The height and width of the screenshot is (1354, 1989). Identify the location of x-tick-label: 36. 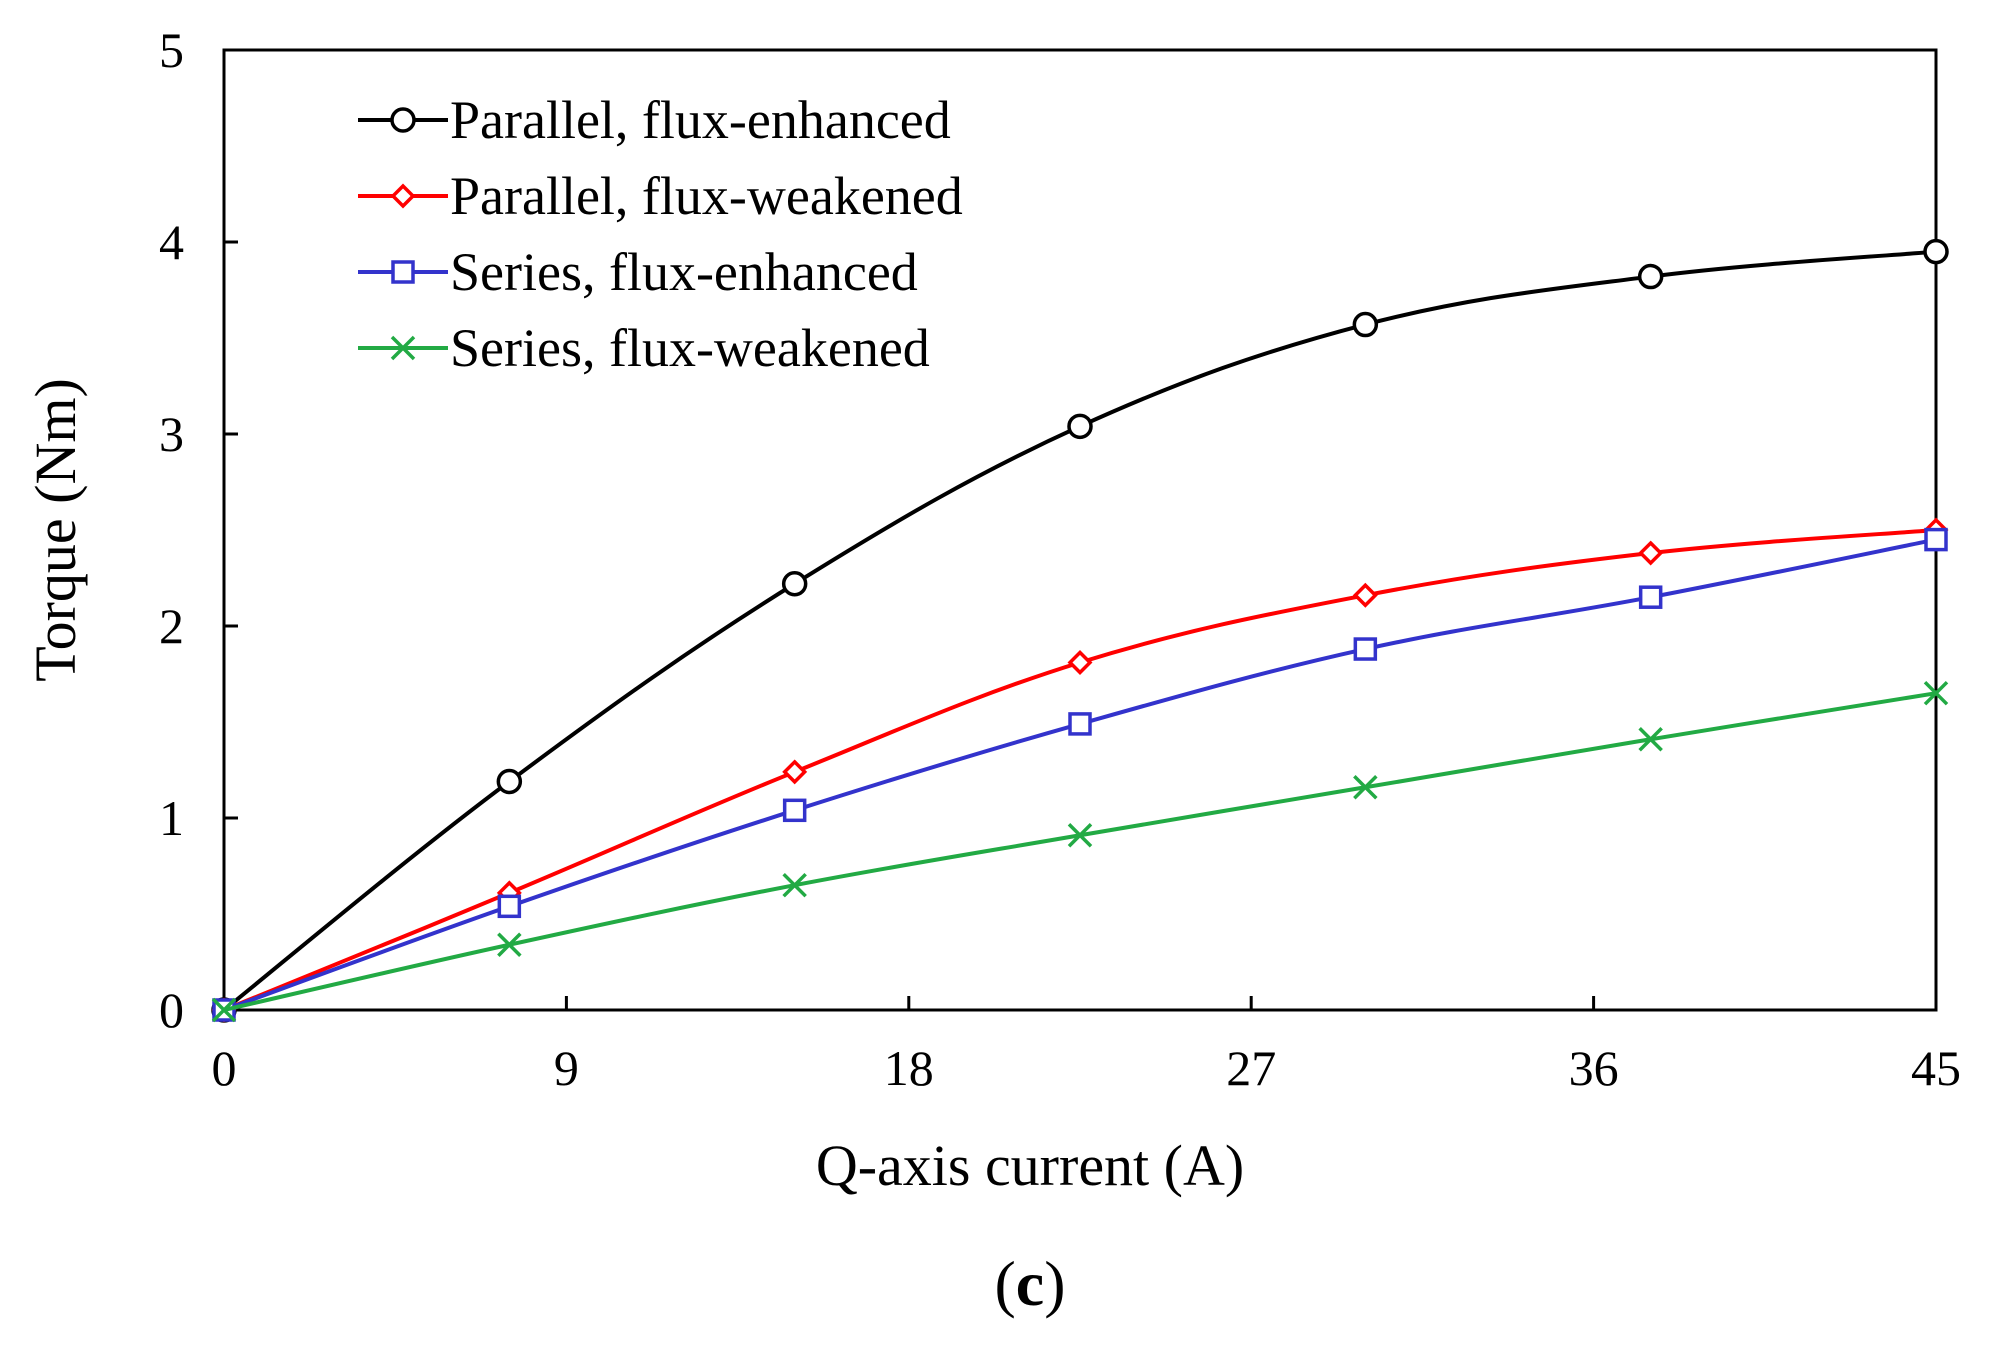
(1594, 1068).